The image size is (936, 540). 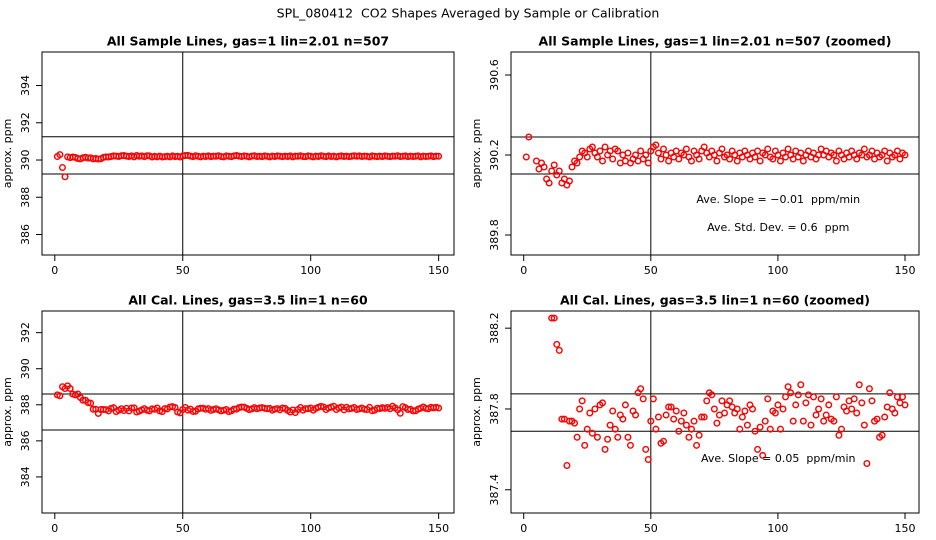 What do you see at coordinates (778, 227) in the screenshot?
I see `annotation: Ave. Std. Dev. = 0.6 ppm` at bounding box center [778, 227].